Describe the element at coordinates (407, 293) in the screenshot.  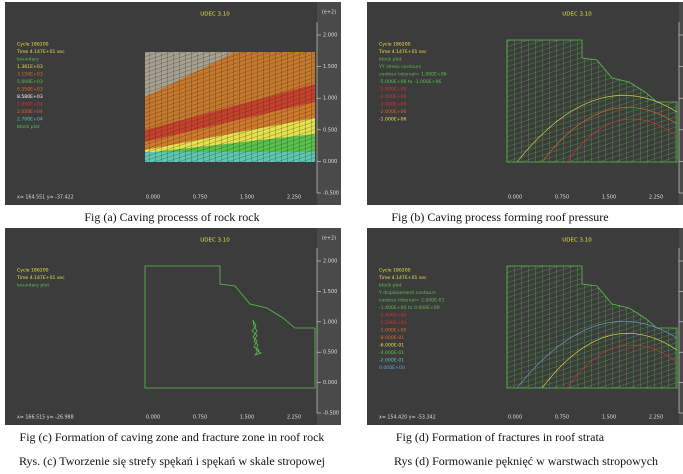
I see `legend-line: Y displacement contours` at that location.